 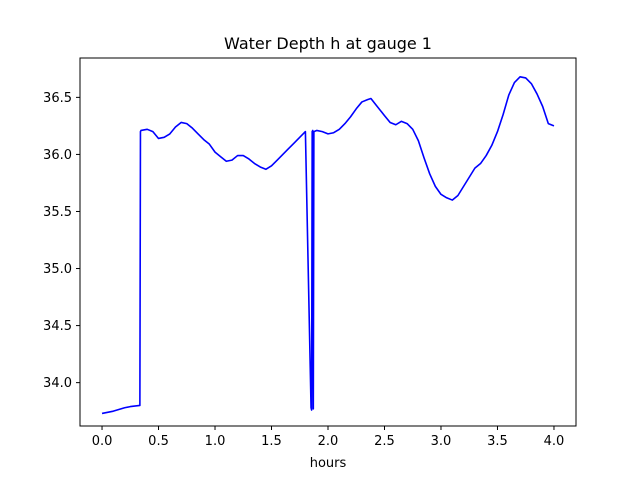 What do you see at coordinates (57, 383) in the screenshot?
I see `y-tick-label: 34.0` at bounding box center [57, 383].